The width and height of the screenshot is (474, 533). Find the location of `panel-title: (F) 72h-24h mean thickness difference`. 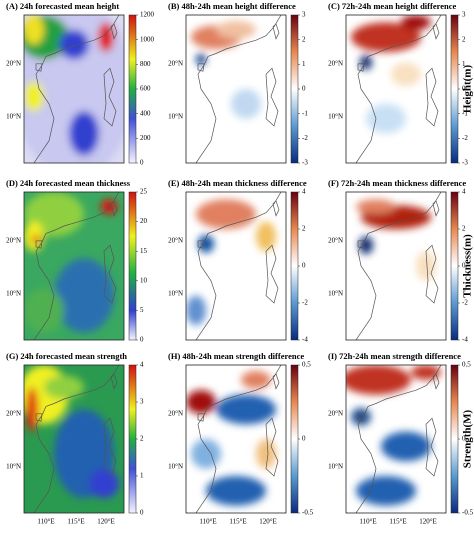

panel-title: (F) 72h-24h mean thickness difference is located at coordinates (397, 183).